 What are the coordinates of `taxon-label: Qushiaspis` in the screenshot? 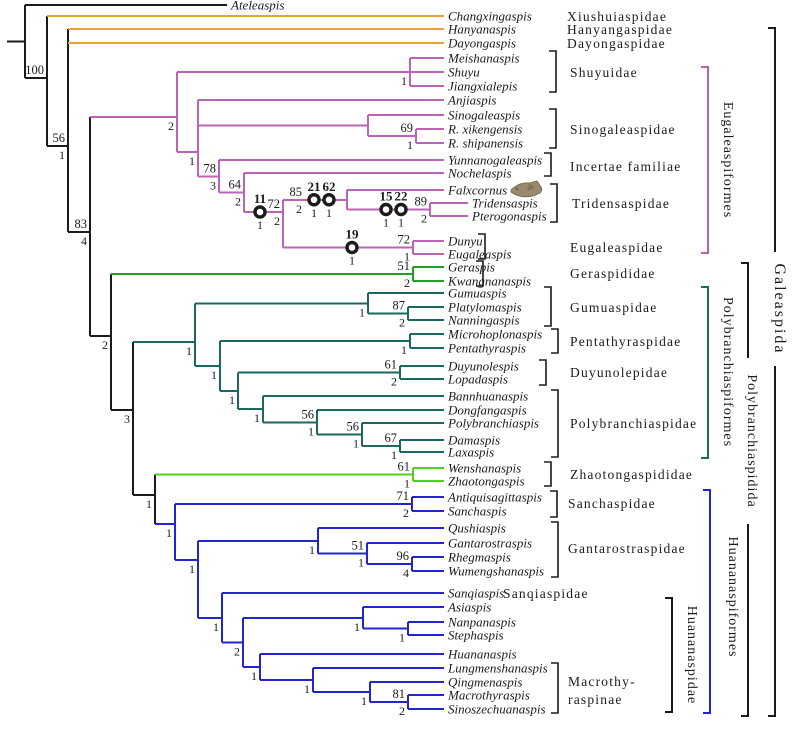 It's located at (477, 528).